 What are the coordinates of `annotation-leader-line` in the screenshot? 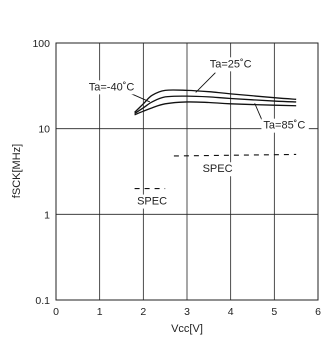 It's located at (205, 82).